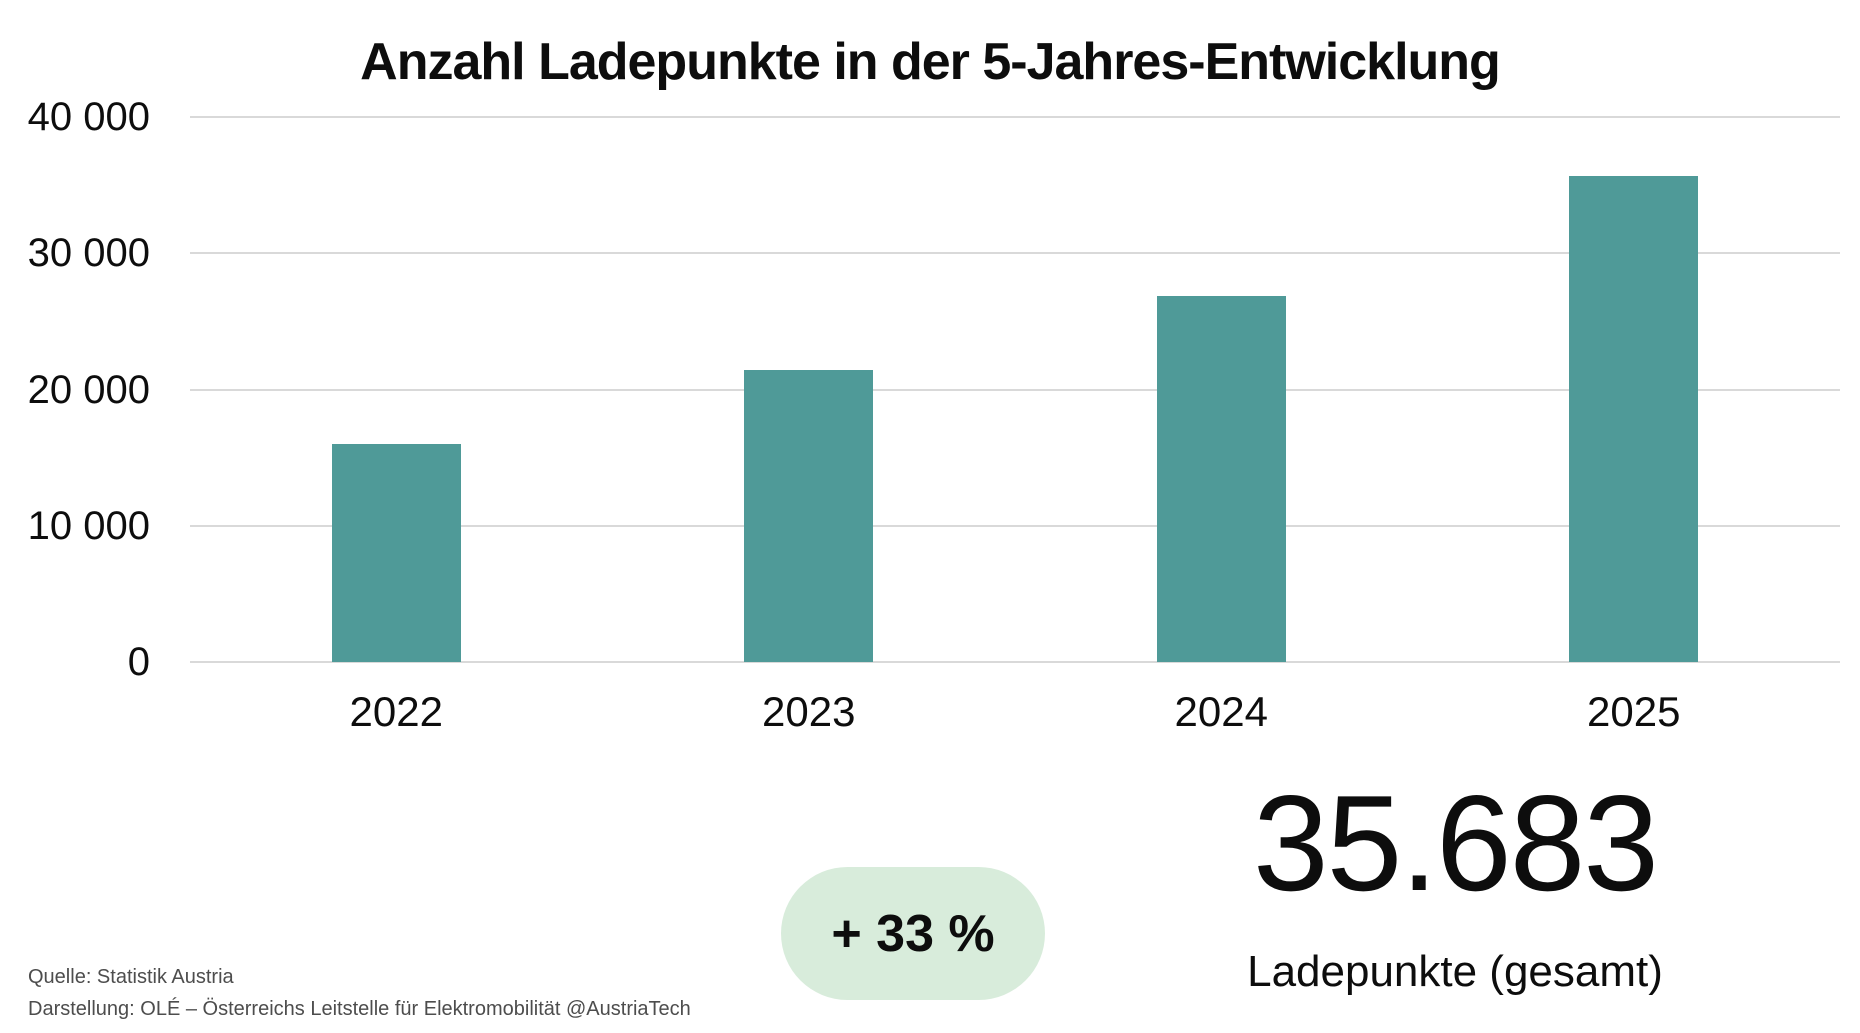  What do you see at coordinates (1221, 711) in the screenshot?
I see `x-axis-tick-label-2024: 2024` at bounding box center [1221, 711].